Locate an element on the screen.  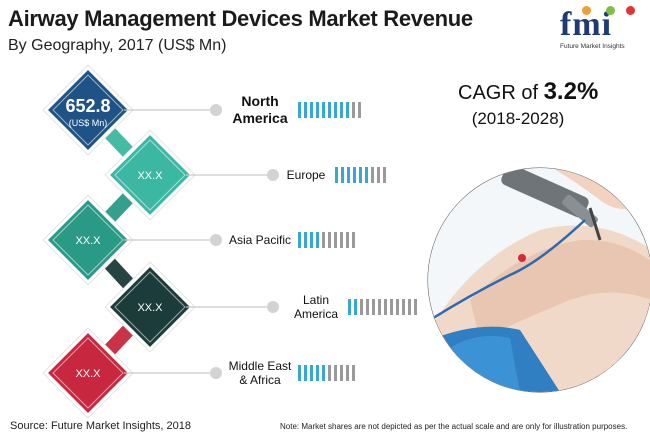
region-label-line: Middle East is located at coordinates (260, 366).